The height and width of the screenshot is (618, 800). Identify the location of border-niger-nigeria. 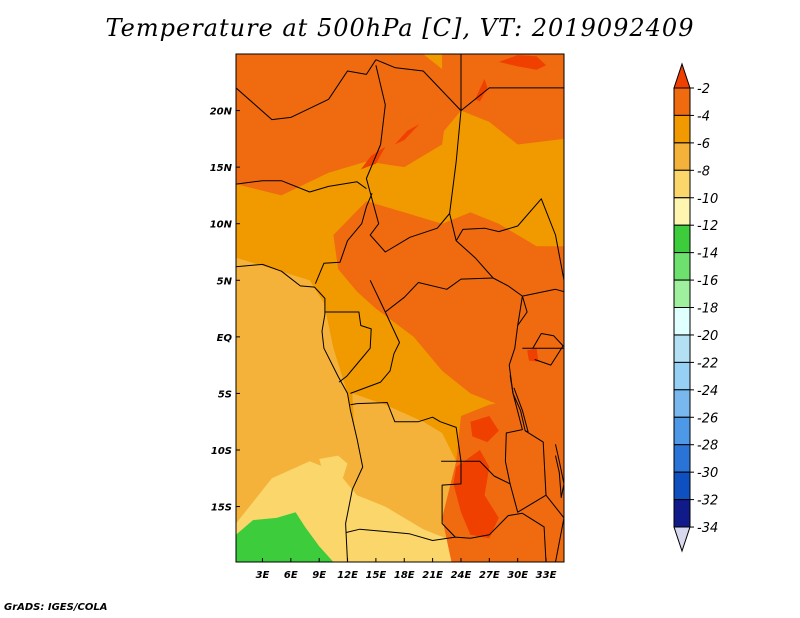
(301, 186).